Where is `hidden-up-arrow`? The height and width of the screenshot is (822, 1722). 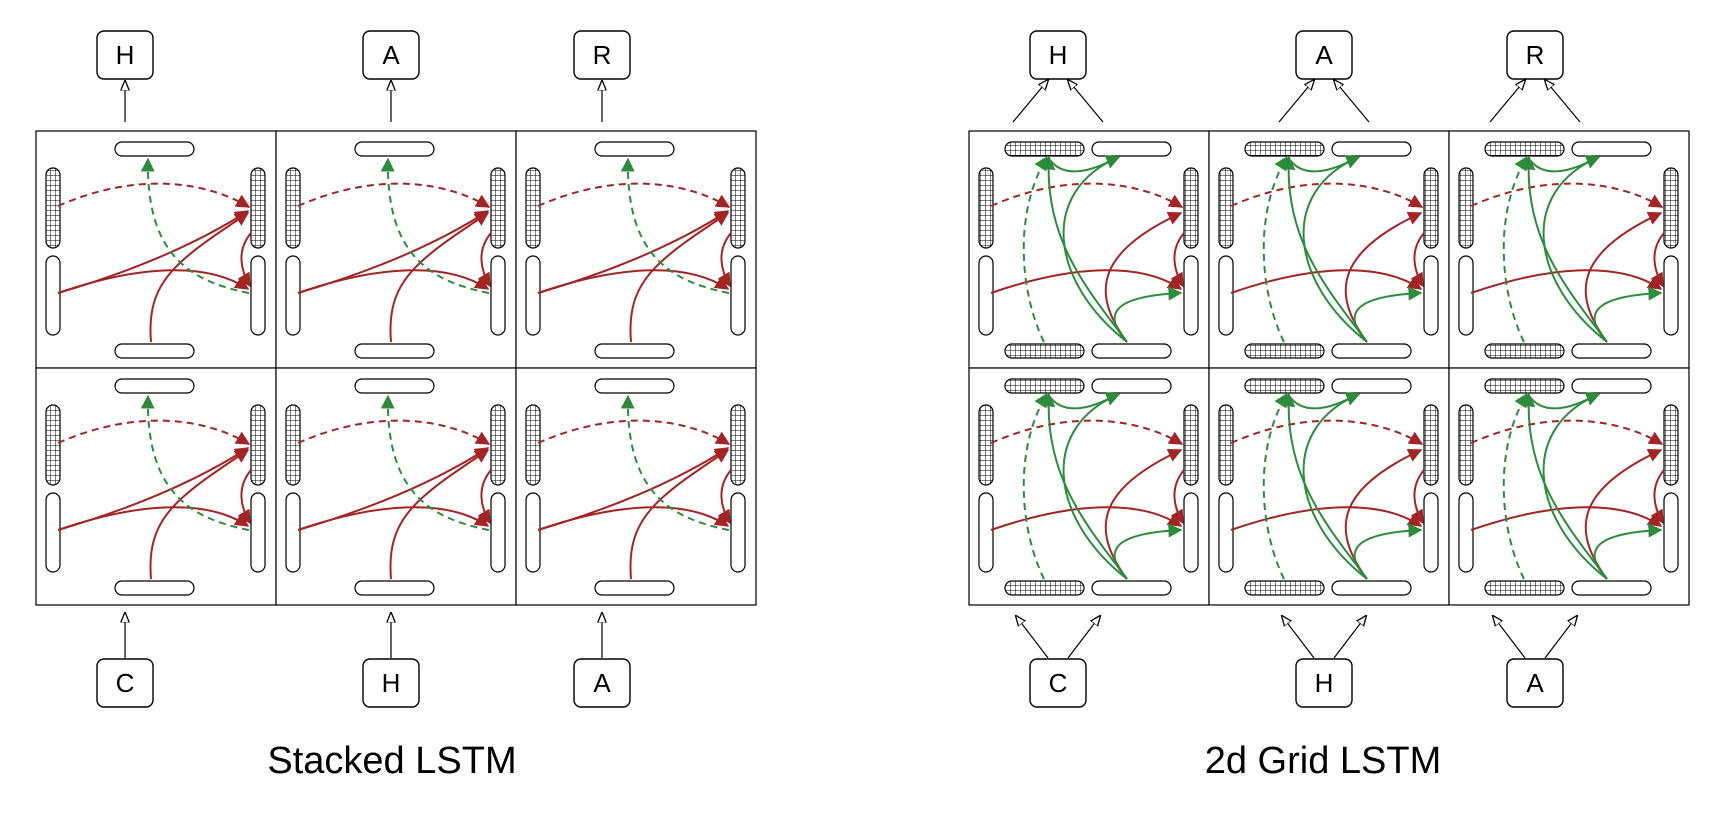 hidden-up-arrow is located at coordinates (1335, 486).